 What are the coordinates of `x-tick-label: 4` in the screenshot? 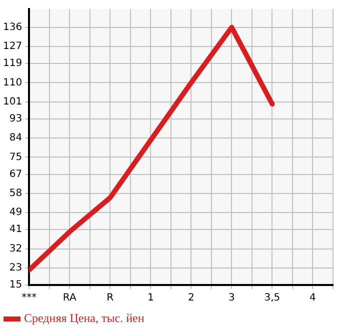 It's located at (313, 298).